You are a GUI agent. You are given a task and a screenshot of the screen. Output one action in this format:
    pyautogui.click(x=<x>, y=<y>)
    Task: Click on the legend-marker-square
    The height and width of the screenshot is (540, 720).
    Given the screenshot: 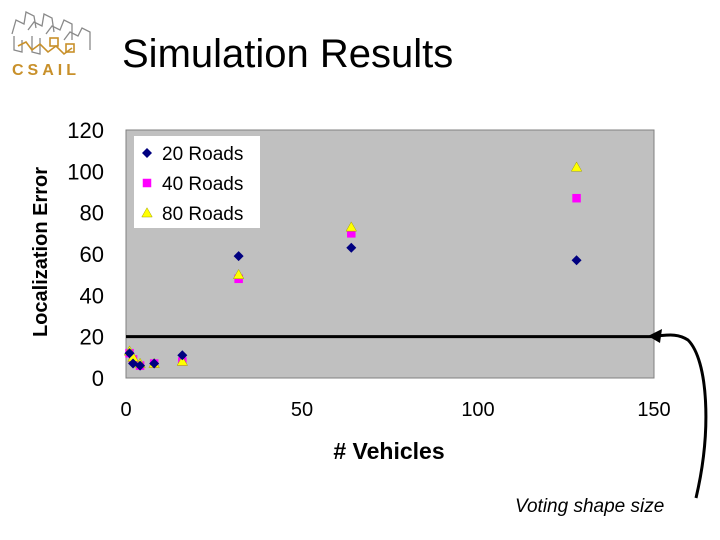 What is the action you would take?
    pyautogui.click(x=147, y=183)
    